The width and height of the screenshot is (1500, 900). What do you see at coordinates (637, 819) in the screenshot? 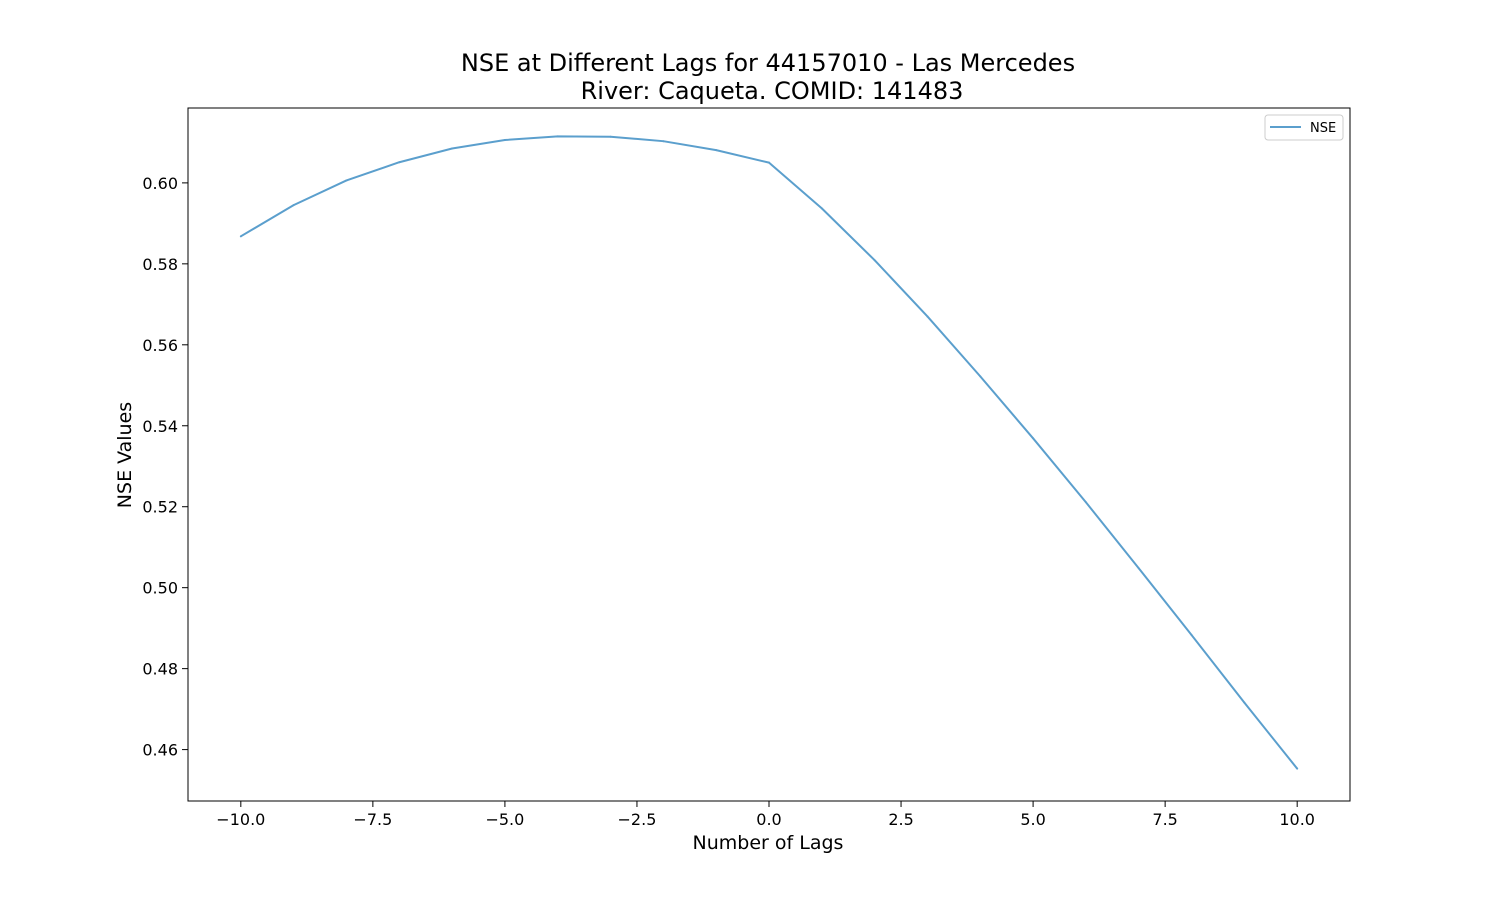
I see `x-tick-label: −2.5` at bounding box center [637, 819].